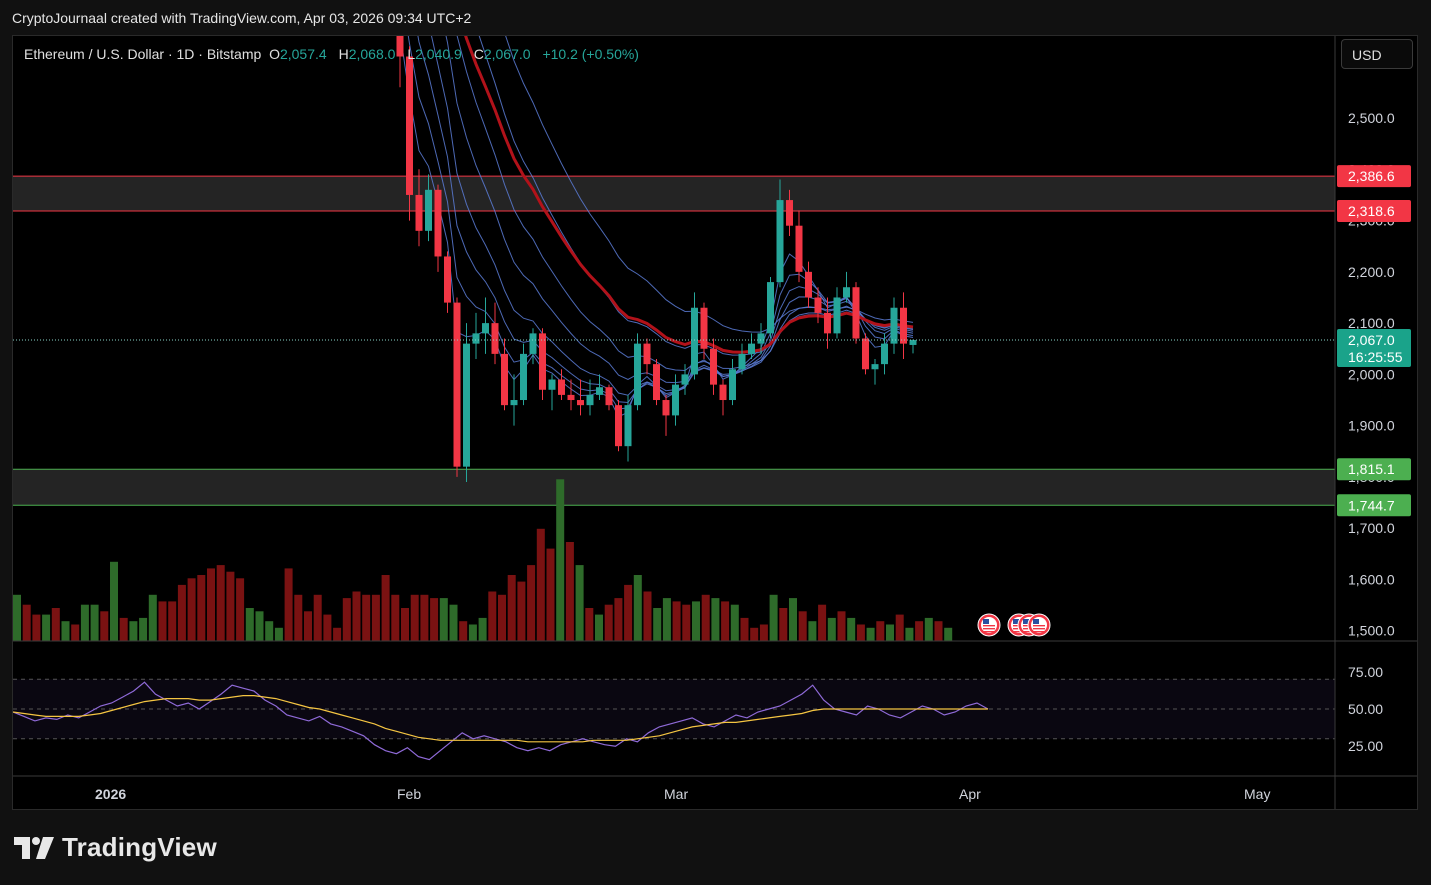 This screenshot has width=1431, height=885. Describe the element at coordinates (143, 54) in the screenshot. I see `symbol-label: Ethereum / U.S. Dollar · 1D · Bitstamp` at that location.